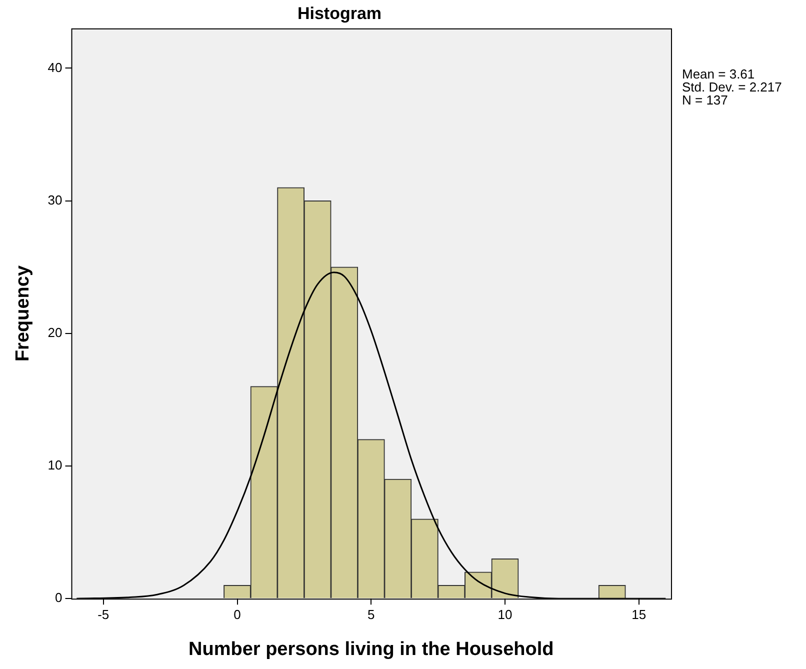  Describe the element at coordinates (718, 74) in the screenshot. I see `text: Mean = 3.61` at that location.